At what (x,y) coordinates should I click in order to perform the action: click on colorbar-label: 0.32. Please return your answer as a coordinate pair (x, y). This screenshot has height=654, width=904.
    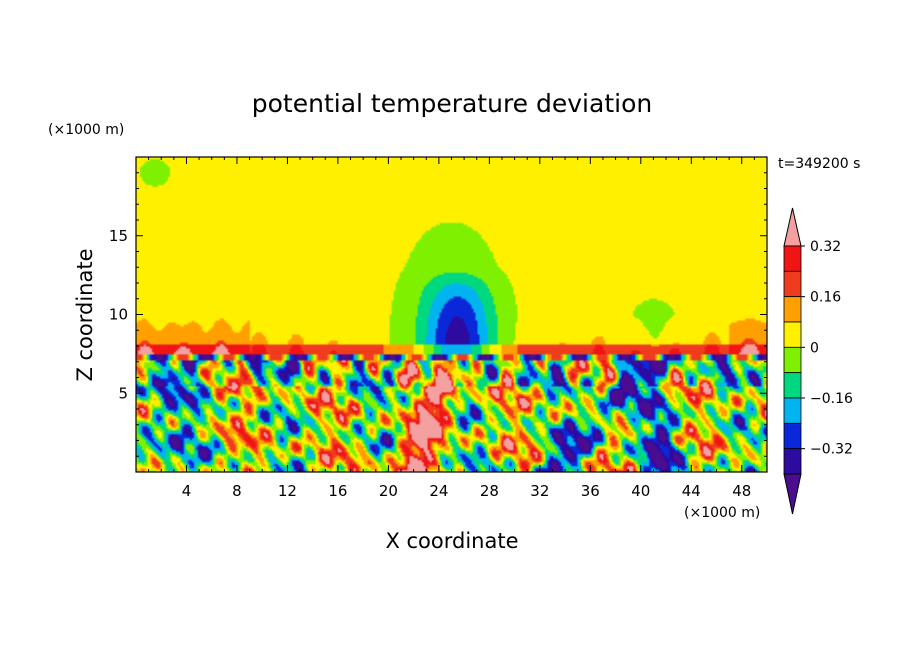
    Looking at the image, I should click on (825, 247).